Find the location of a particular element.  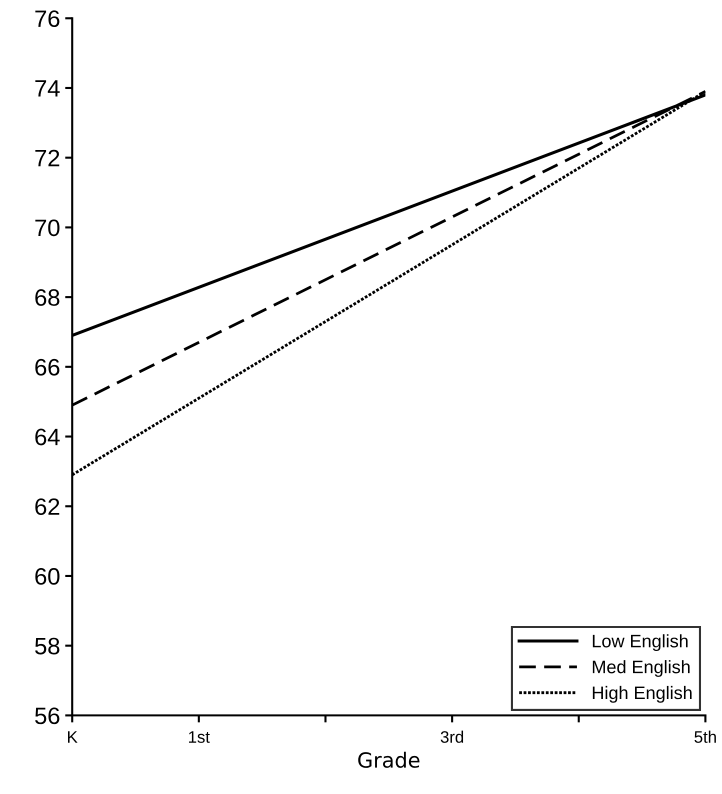

y-tick-label: 76 is located at coordinates (47, 19).